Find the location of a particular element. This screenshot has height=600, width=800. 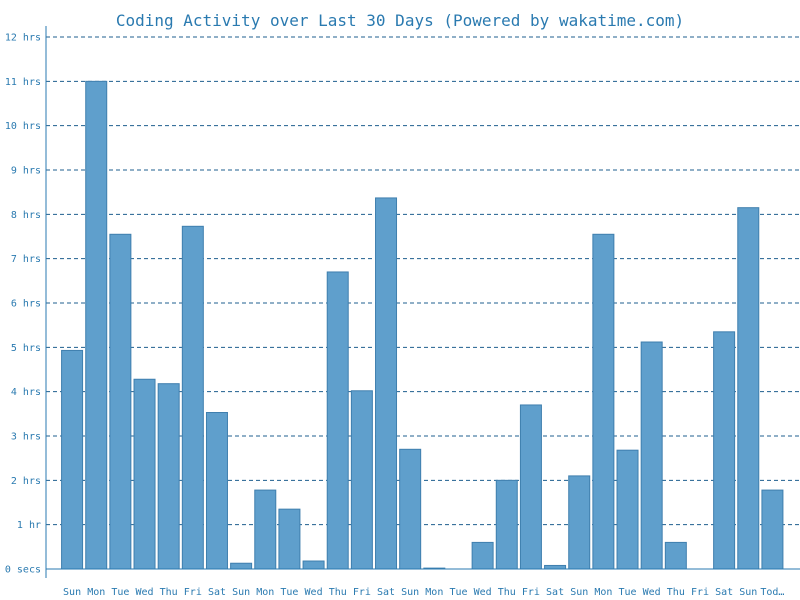

y-tick-label: 10 hrs is located at coordinates (23, 126).